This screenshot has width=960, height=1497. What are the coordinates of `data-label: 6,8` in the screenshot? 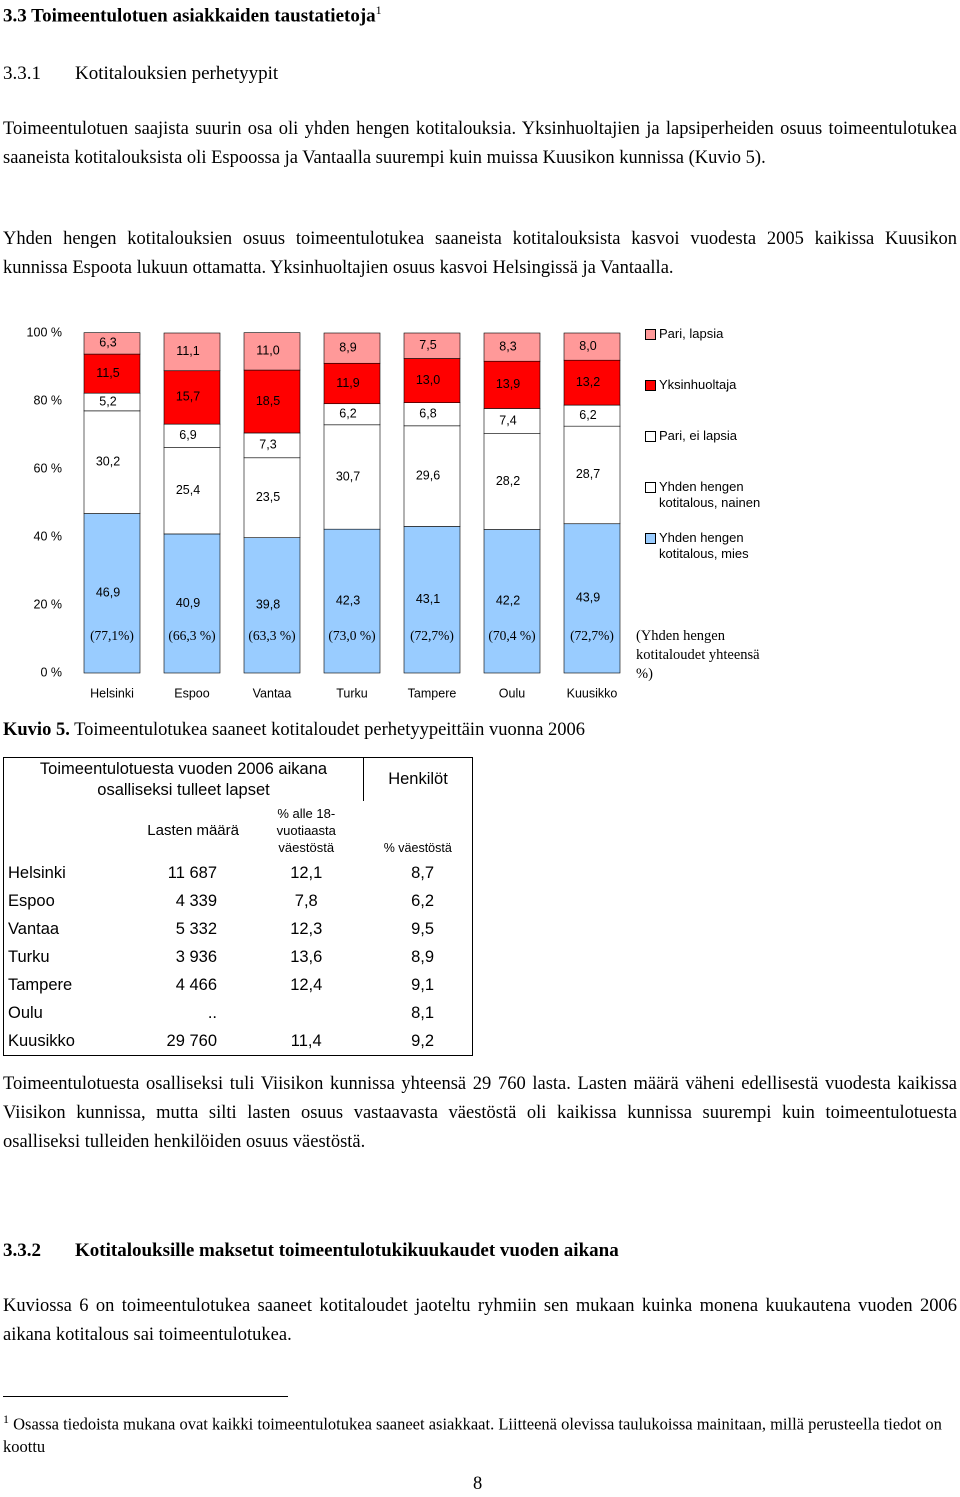 It's located at (427, 414).